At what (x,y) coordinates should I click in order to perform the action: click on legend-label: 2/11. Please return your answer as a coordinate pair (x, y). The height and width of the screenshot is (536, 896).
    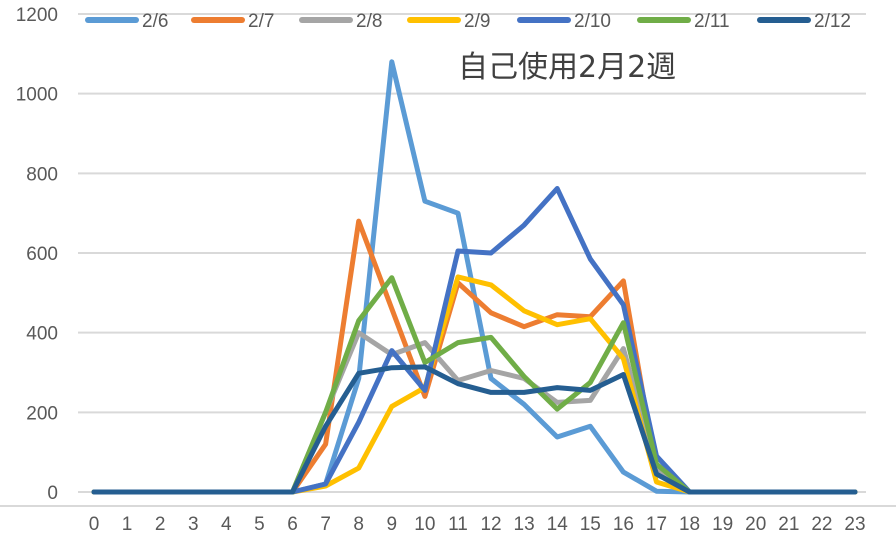
    Looking at the image, I should click on (712, 21).